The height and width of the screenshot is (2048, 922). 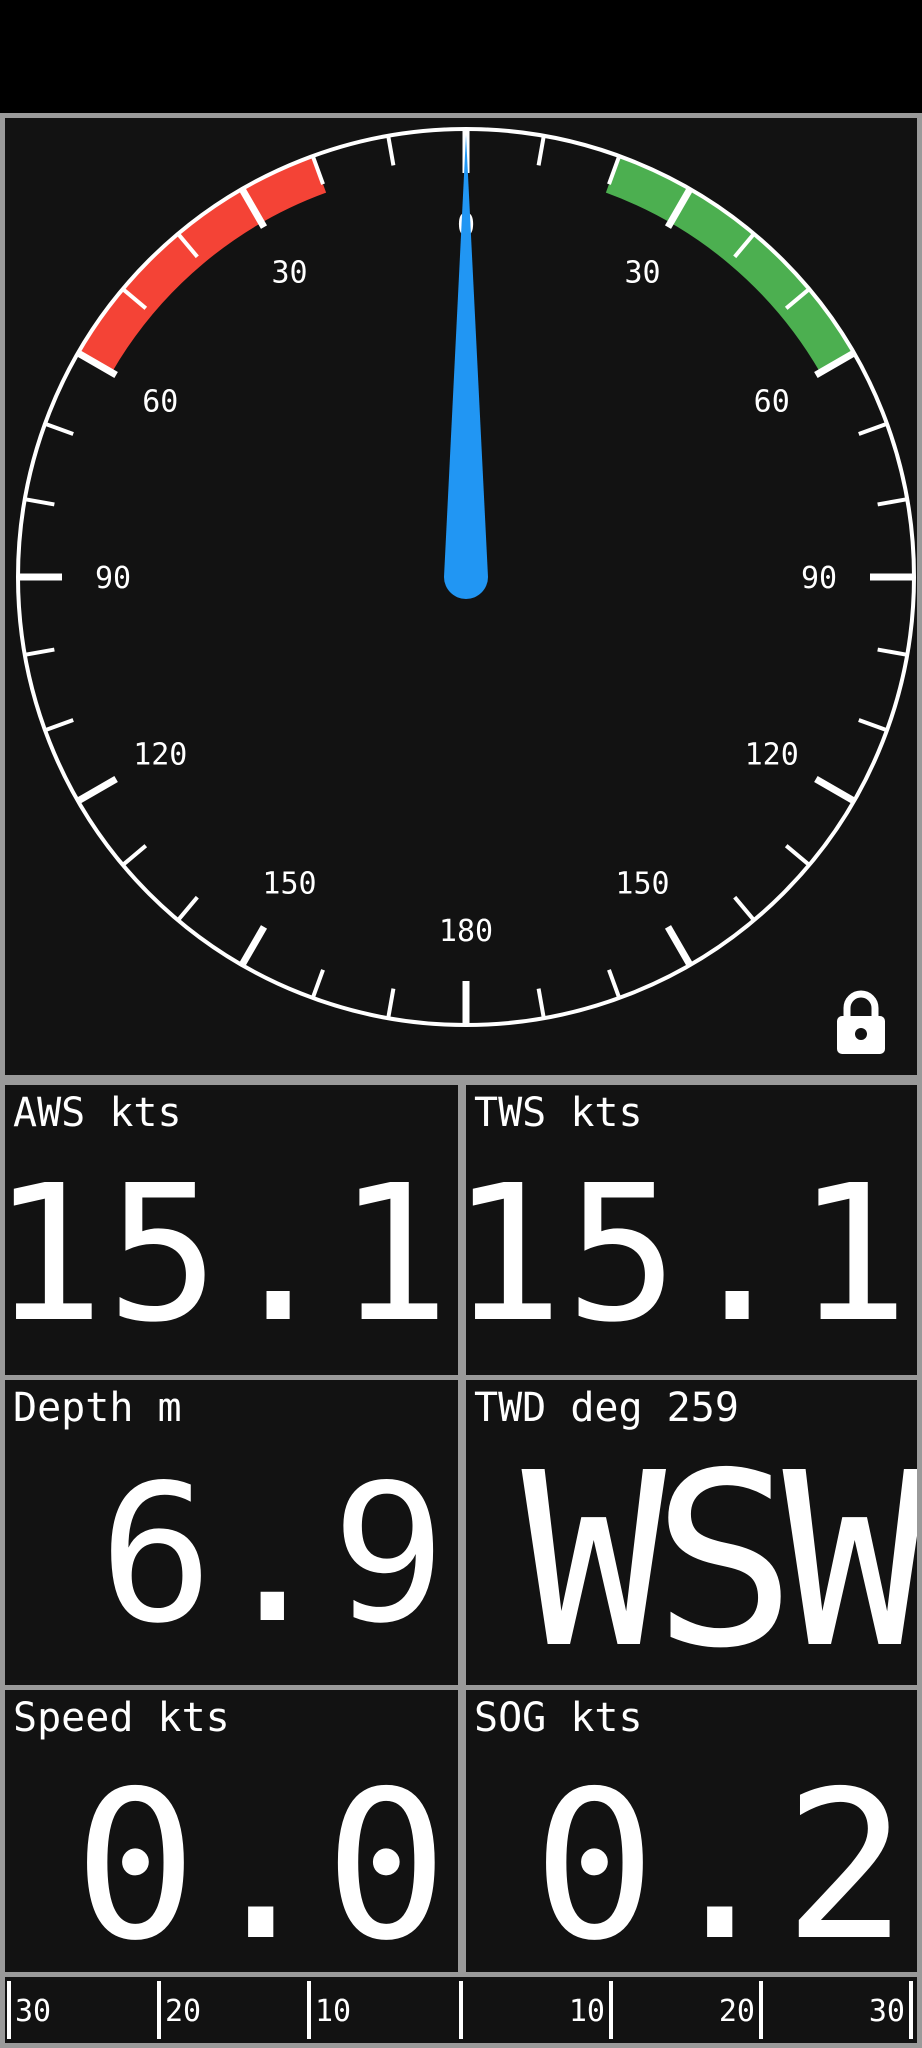 What do you see at coordinates (333, 2011) in the screenshot?
I see `scale-label-left: 10` at bounding box center [333, 2011].